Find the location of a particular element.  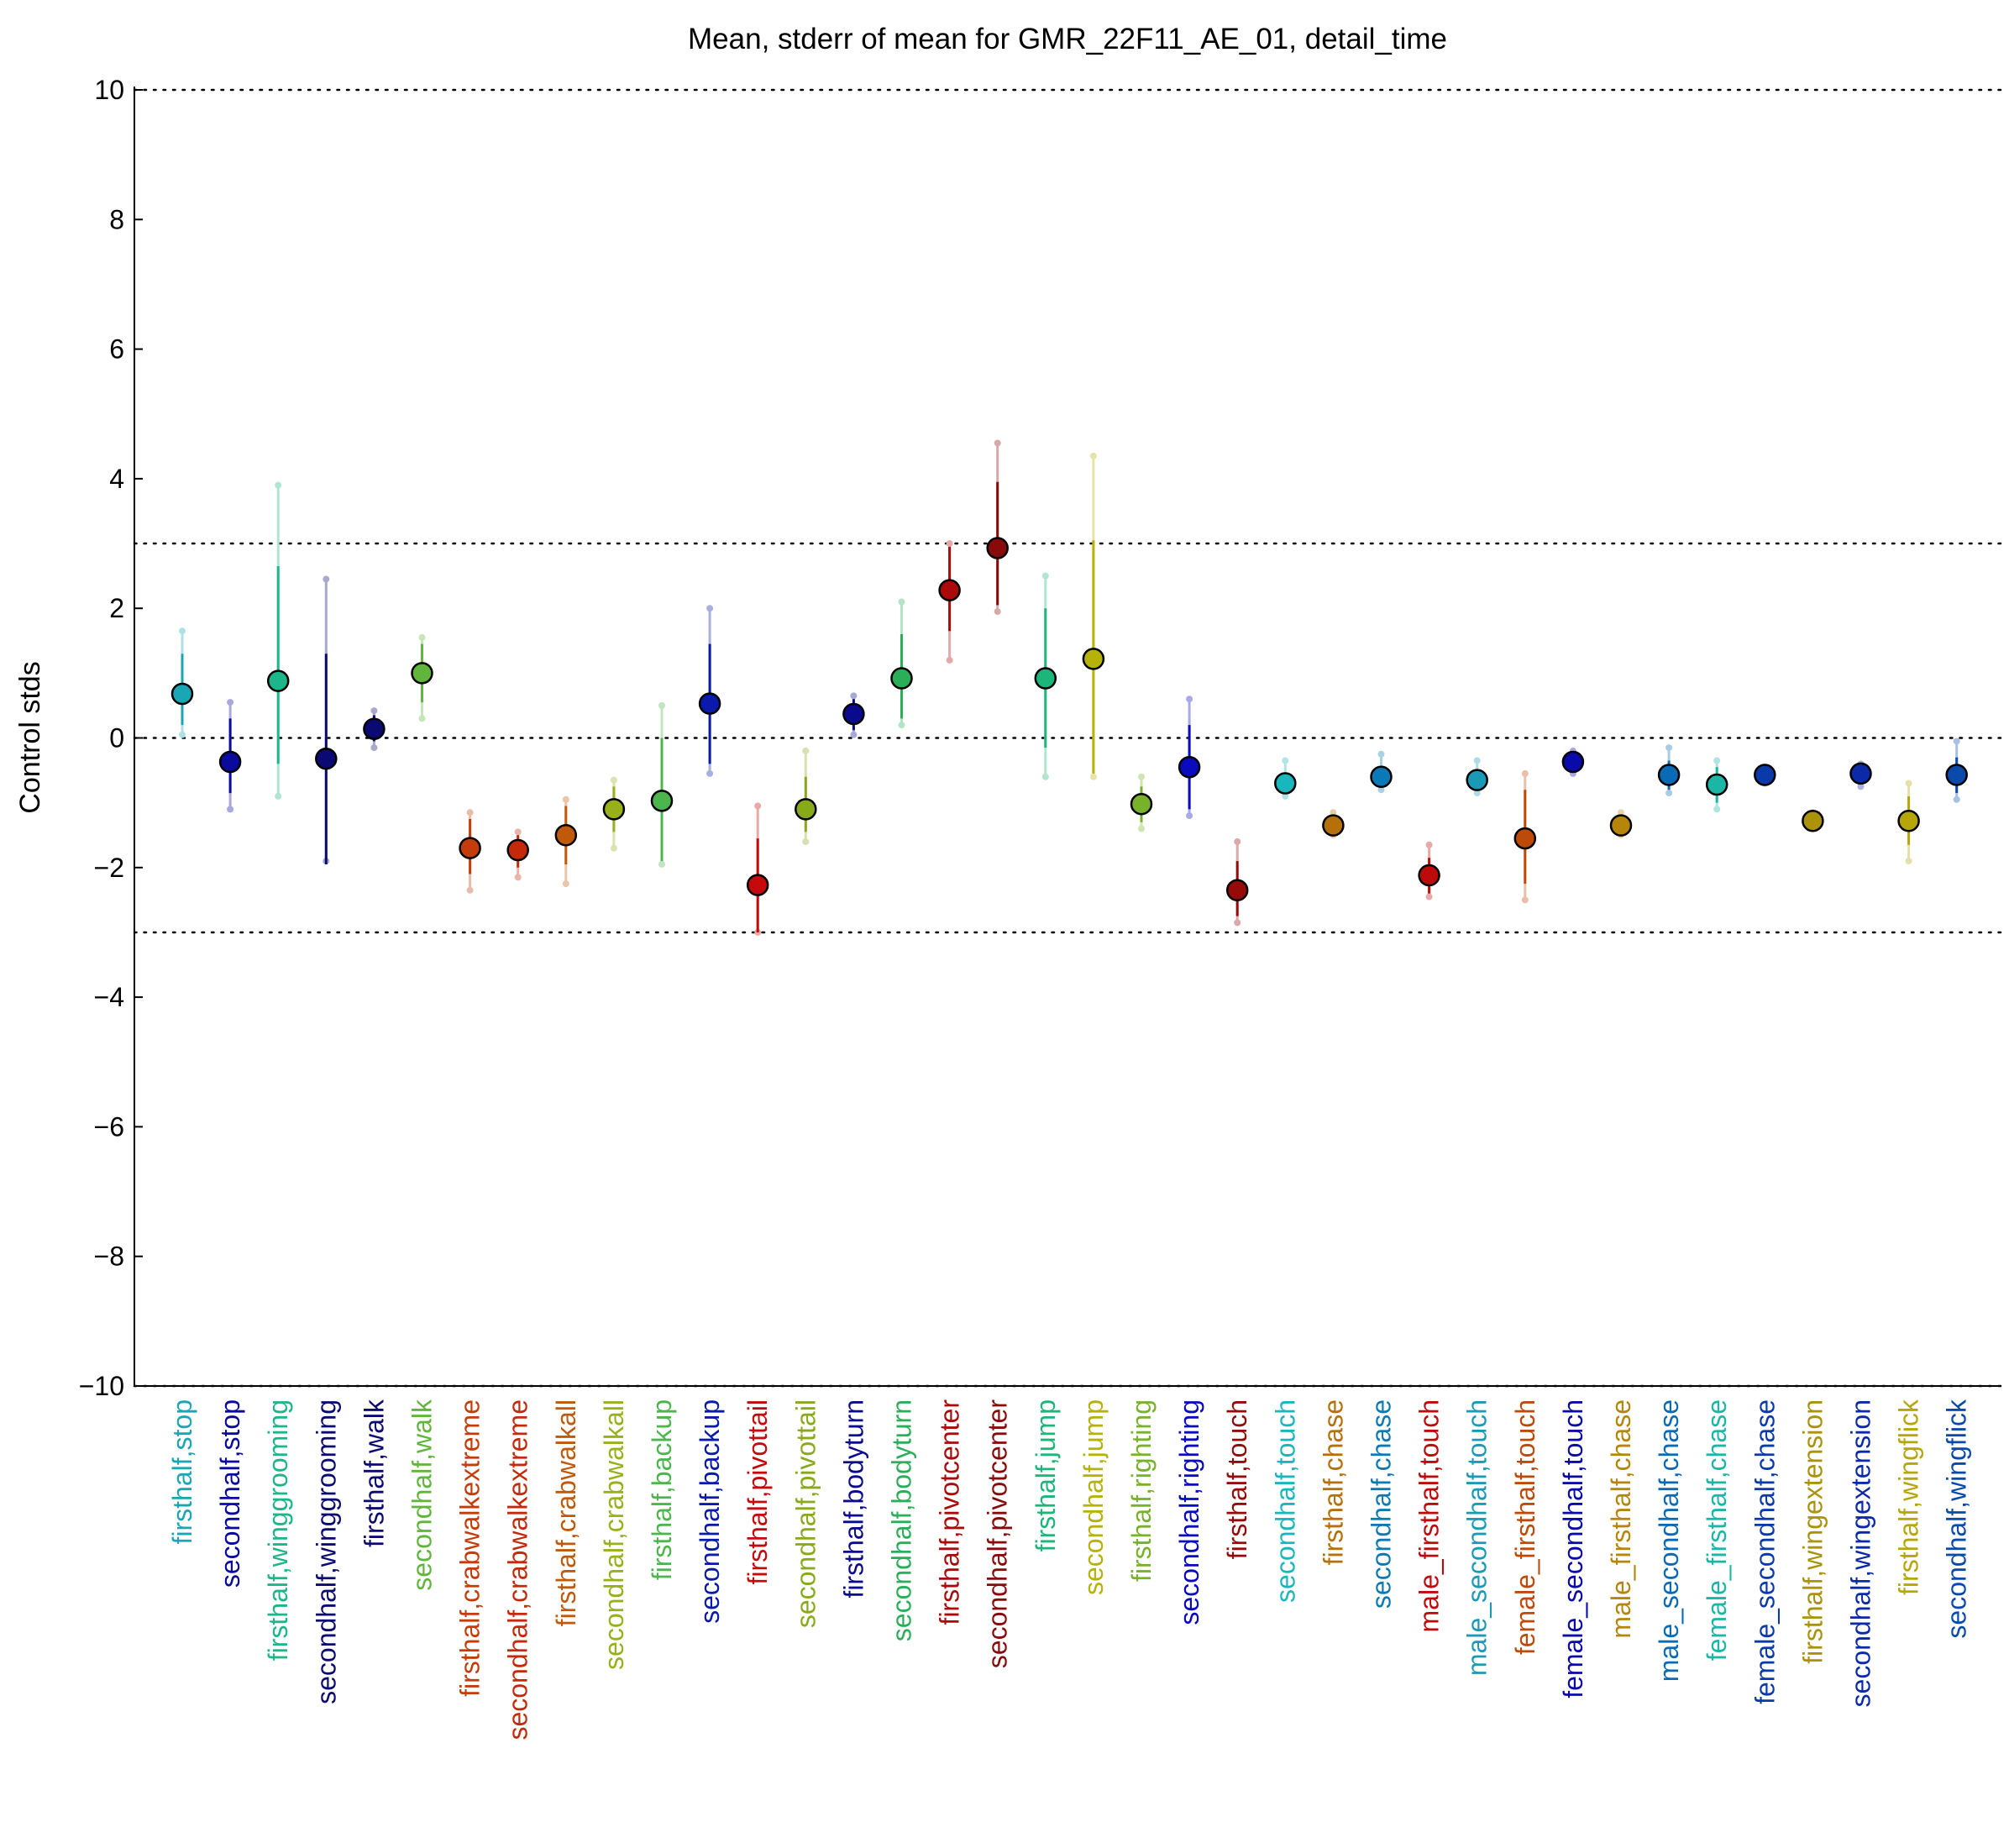

x-tick-label-24: firsthalf,chase is located at coordinates (1333, 1482).